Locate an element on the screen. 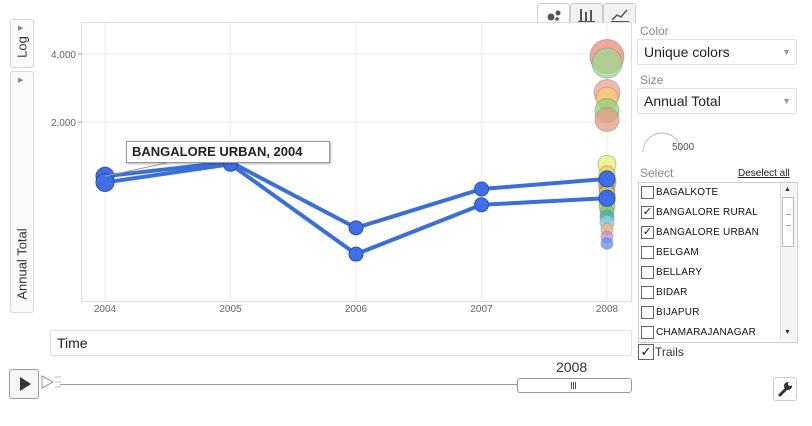  line-chart-tab is located at coordinates (619, 13).